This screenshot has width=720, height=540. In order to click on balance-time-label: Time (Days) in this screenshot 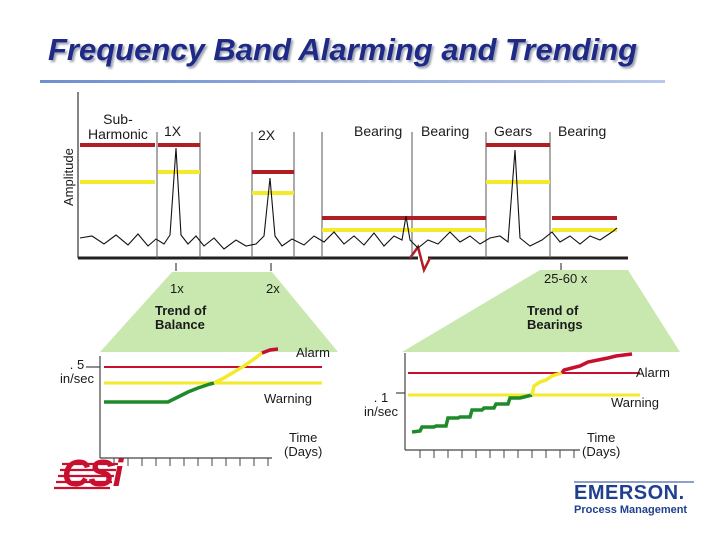, I will do `click(303, 445)`.